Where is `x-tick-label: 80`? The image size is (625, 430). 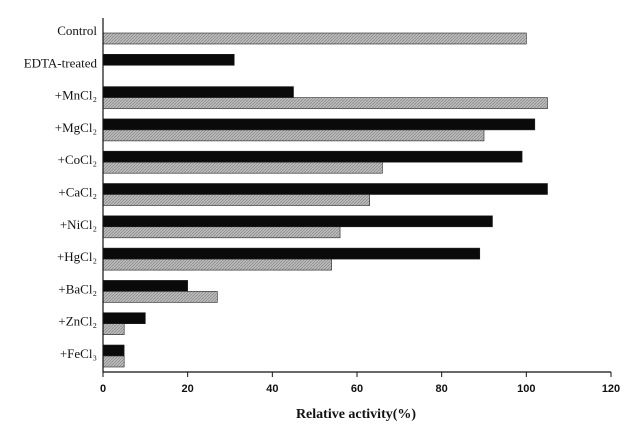
x-tick-label: 80 is located at coordinates (442, 389).